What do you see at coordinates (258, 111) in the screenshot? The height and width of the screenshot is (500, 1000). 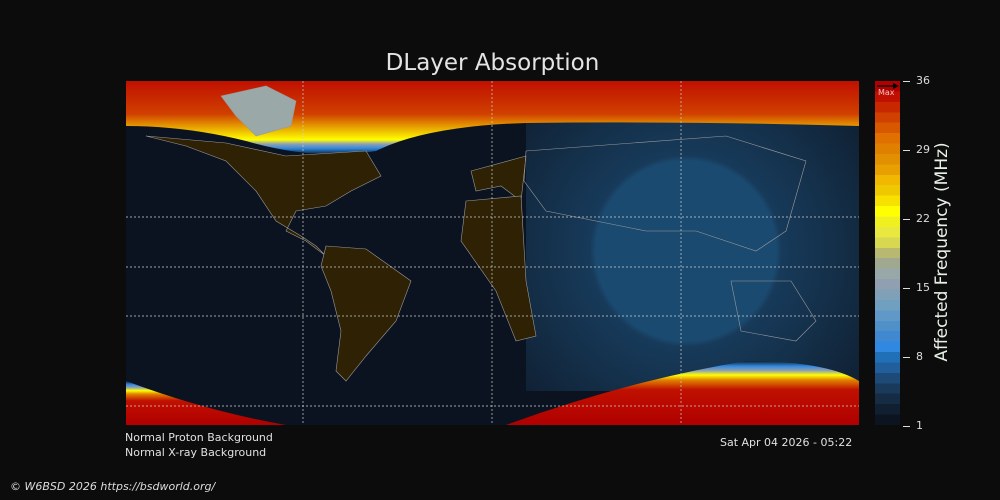 I see `greenland` at bounding box center [258, 111].